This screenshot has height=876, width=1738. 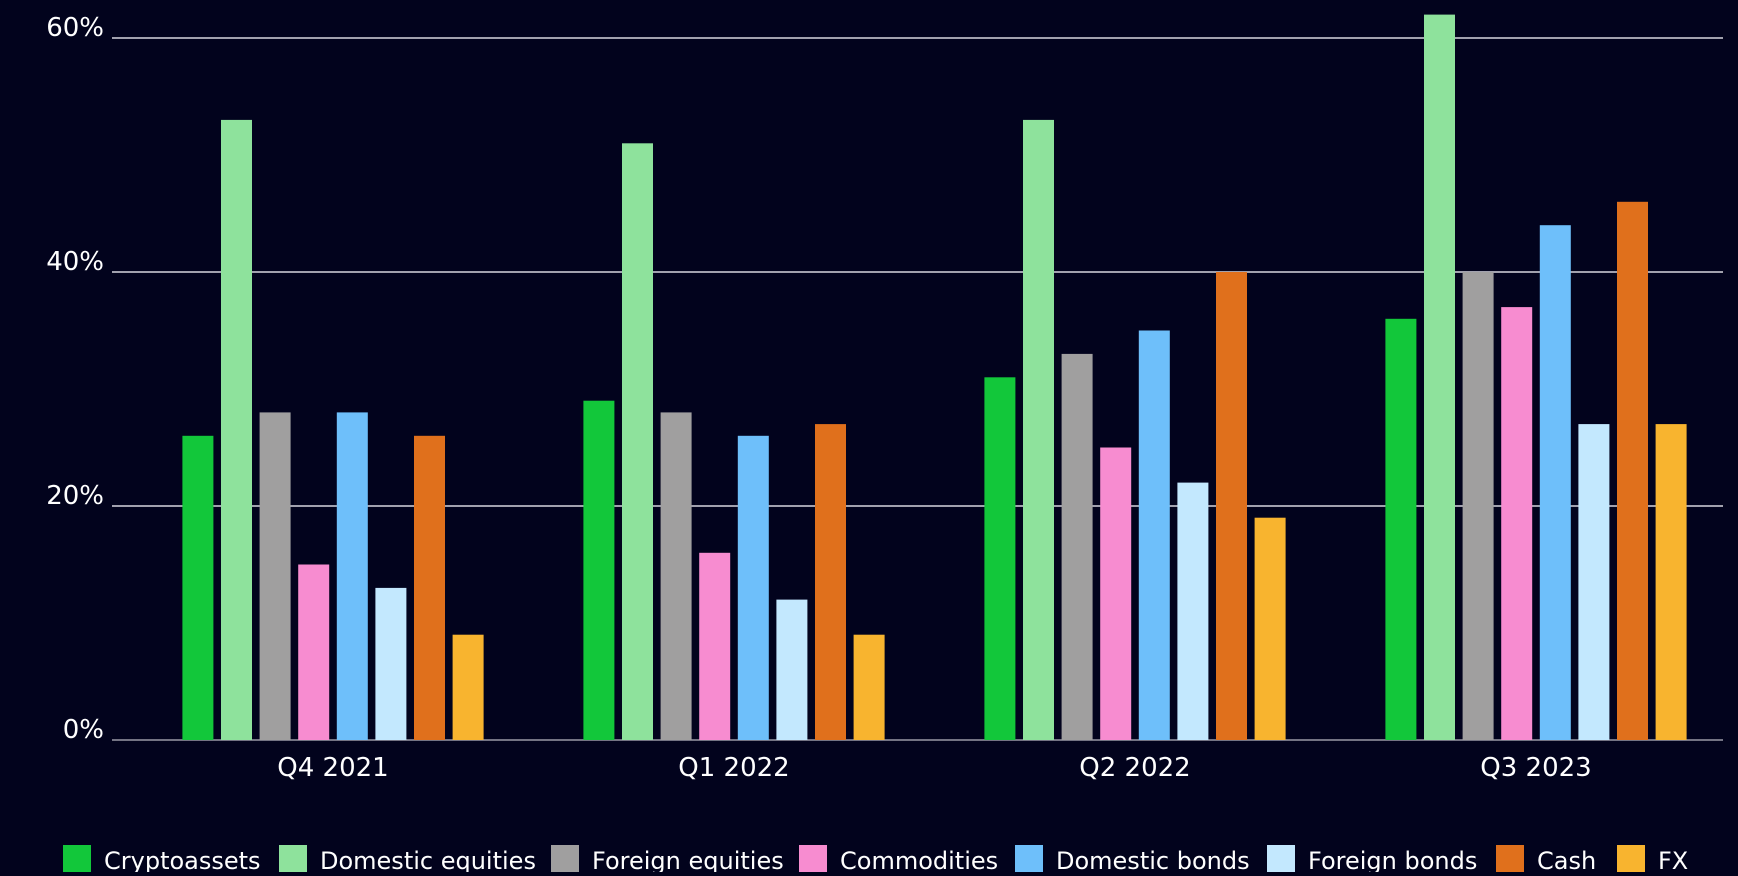 What do you see at coordinates (688, 859) in the screenshot?
I see `legend-label: Foreign equities` at bounding box center [688, 859].